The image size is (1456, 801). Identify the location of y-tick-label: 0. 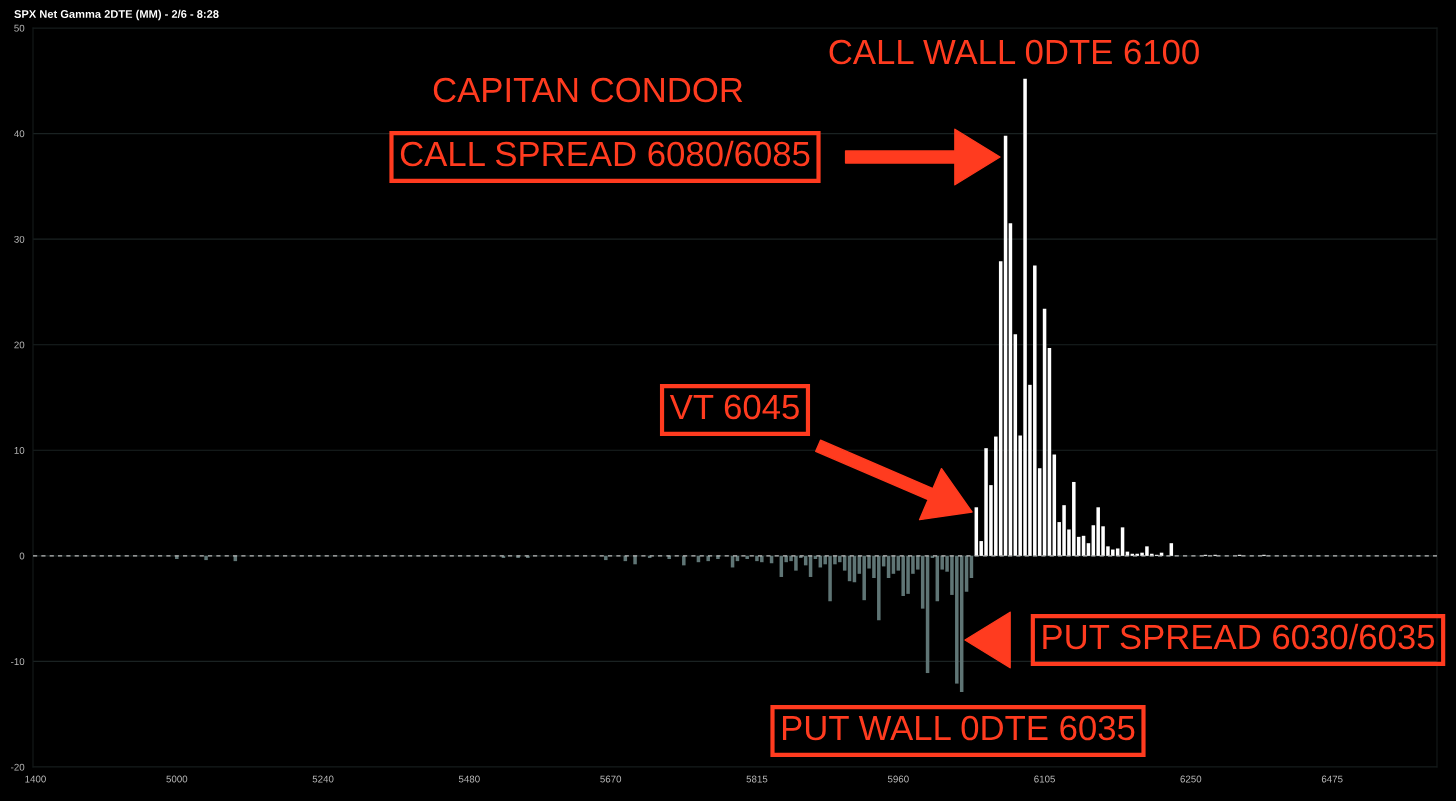
(22, 556).